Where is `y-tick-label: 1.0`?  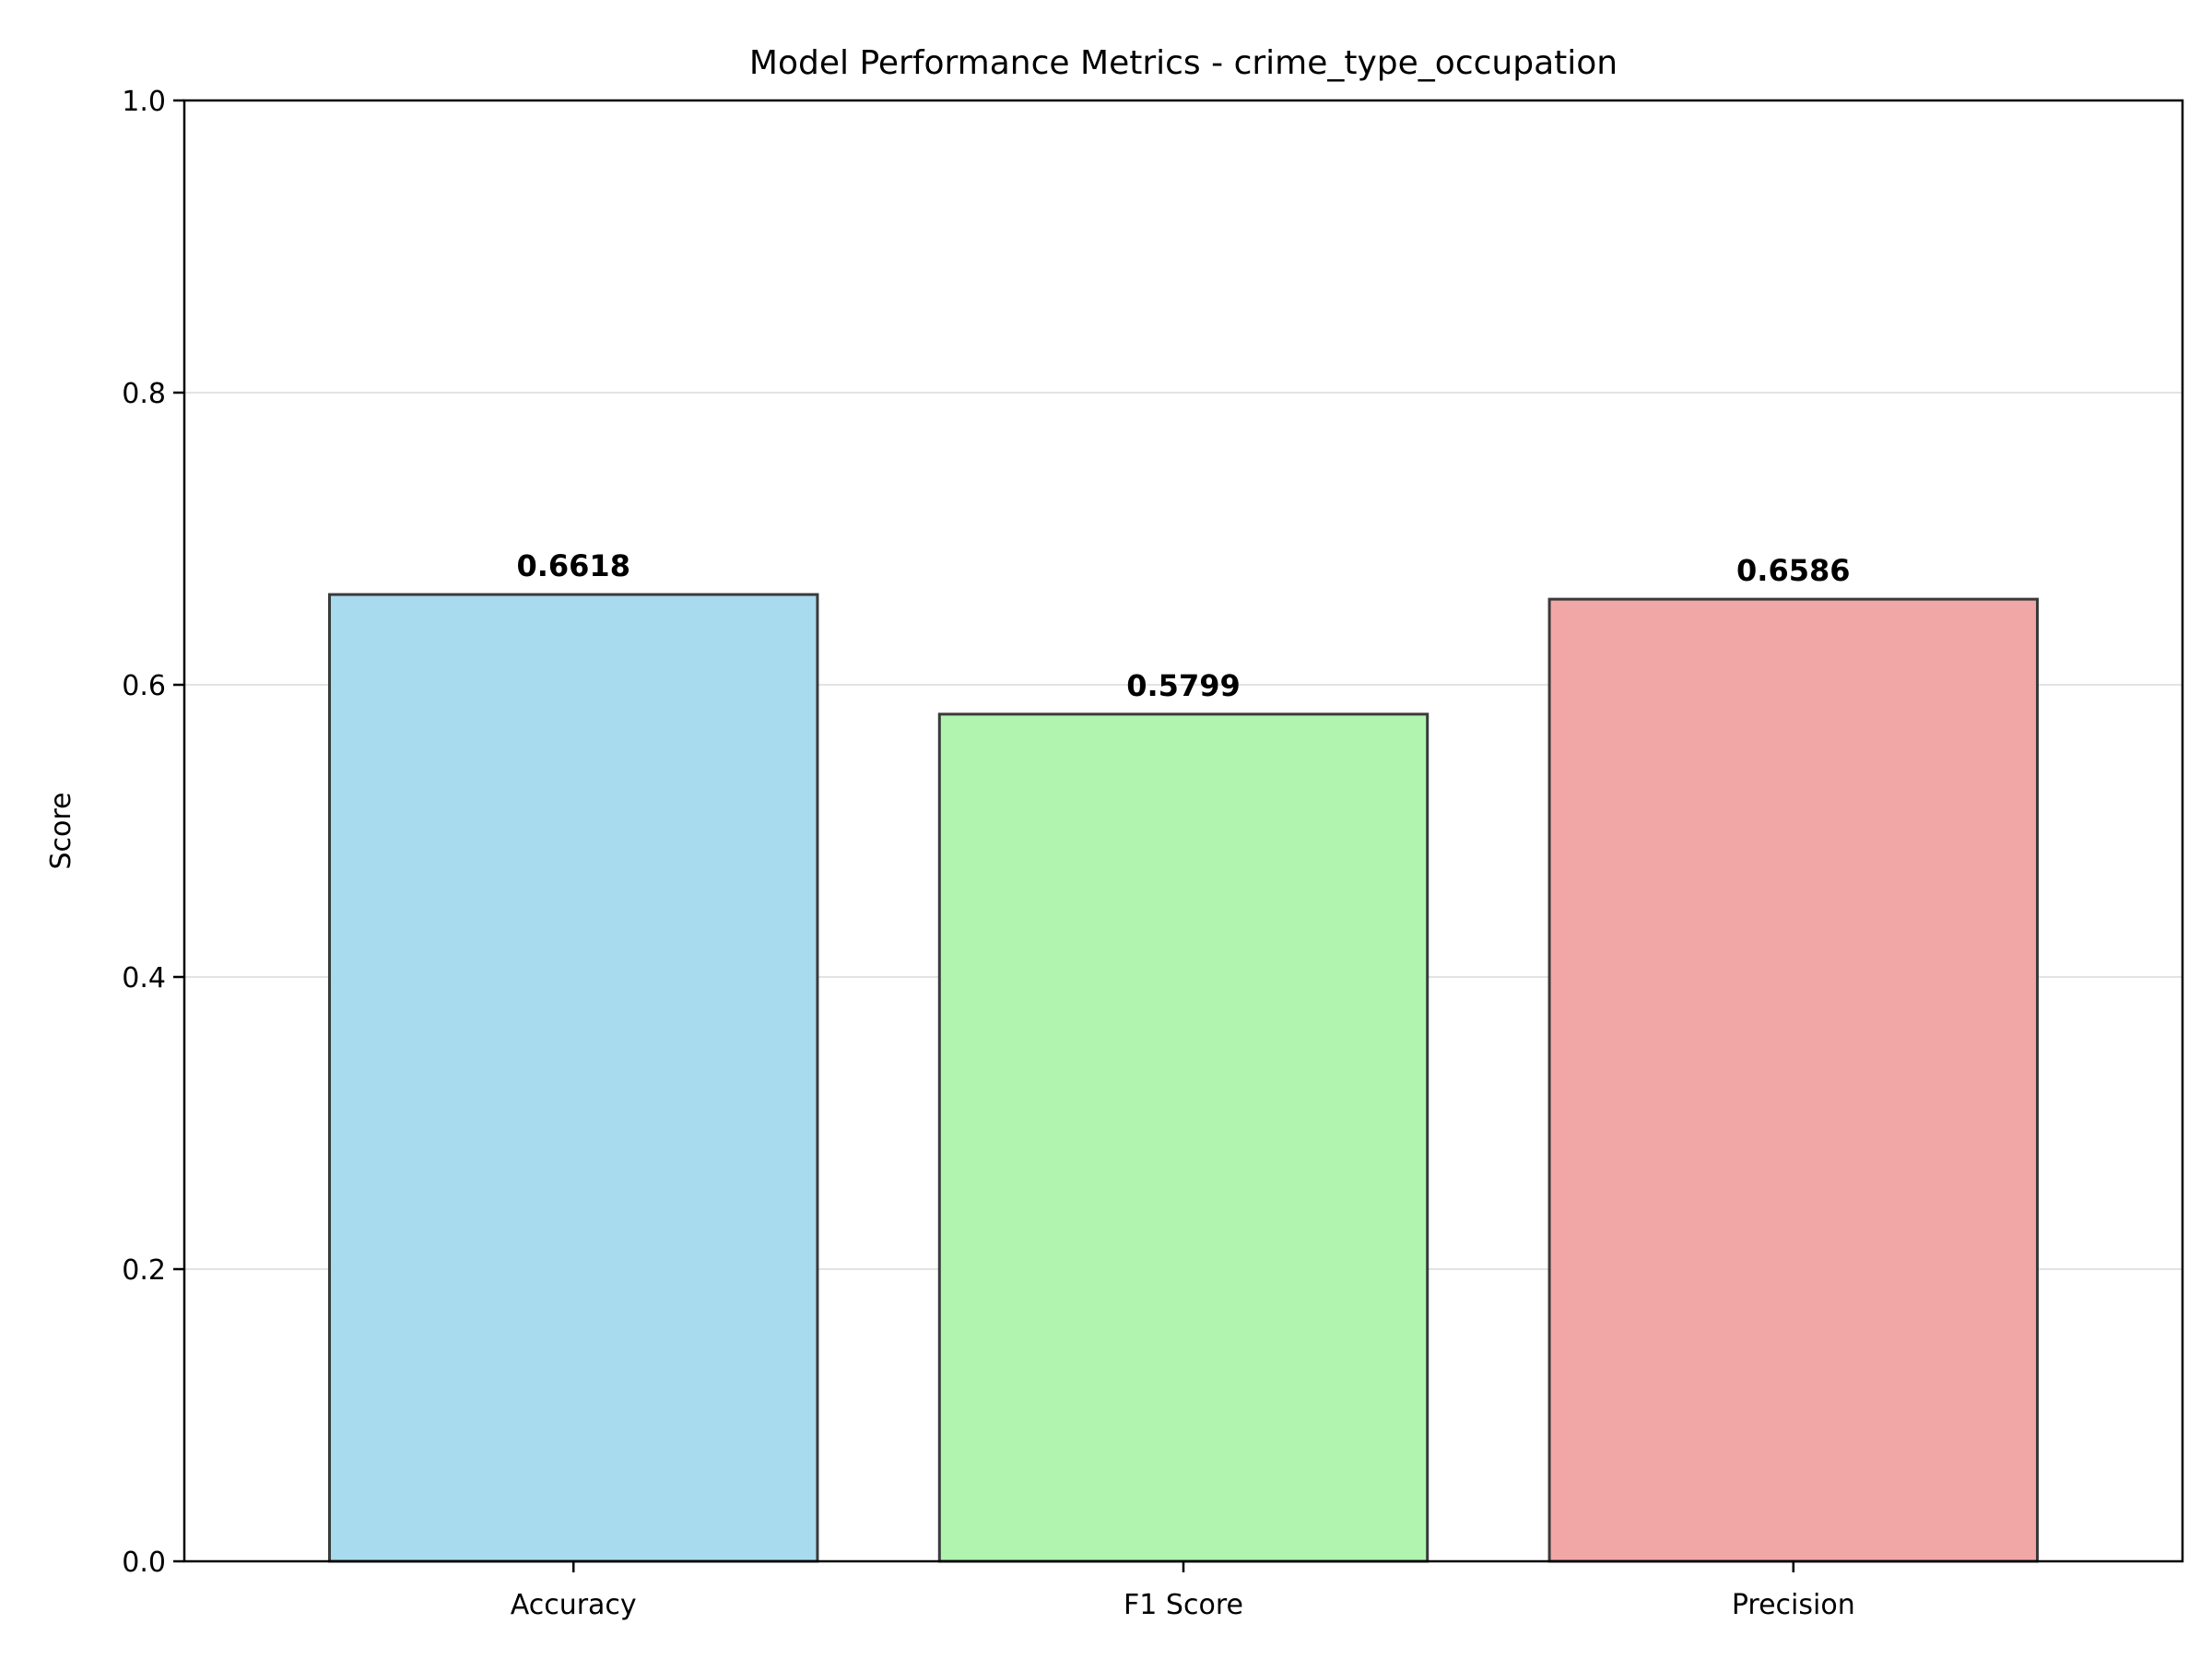 y-tick-label: 1.0 is located at coordinates (144, 102).